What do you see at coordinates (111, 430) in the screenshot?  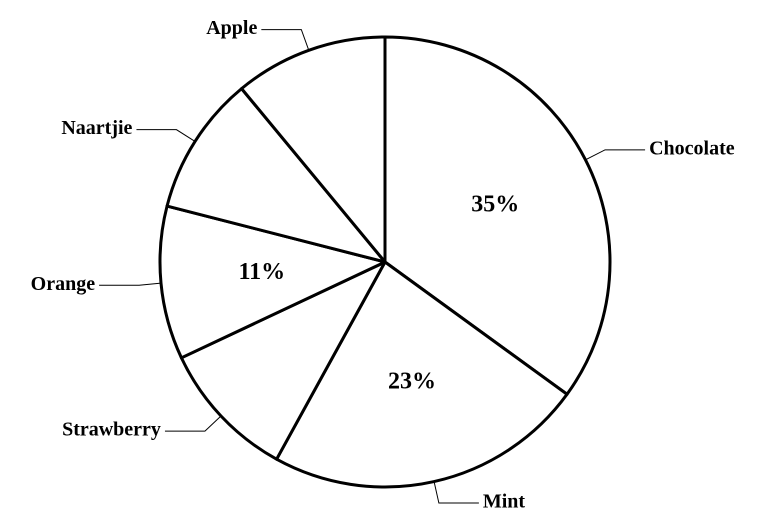 I see `category-label: Strawberry` at bounding box center [111, 430].